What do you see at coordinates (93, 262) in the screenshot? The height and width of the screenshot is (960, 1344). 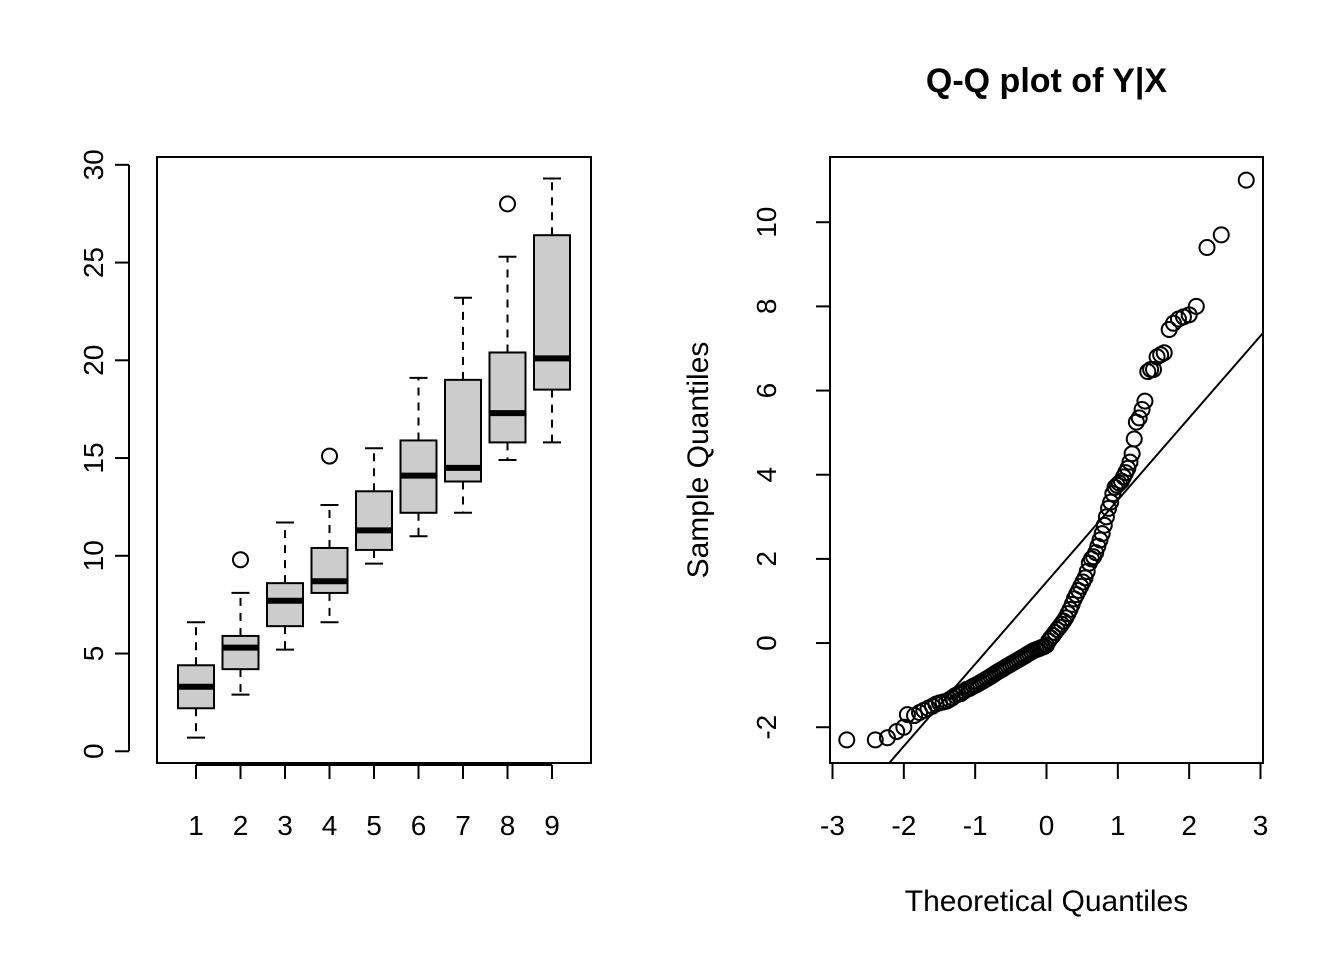 I see `boxplot-y-tick-label: 25` at bounding box center [93, 262].